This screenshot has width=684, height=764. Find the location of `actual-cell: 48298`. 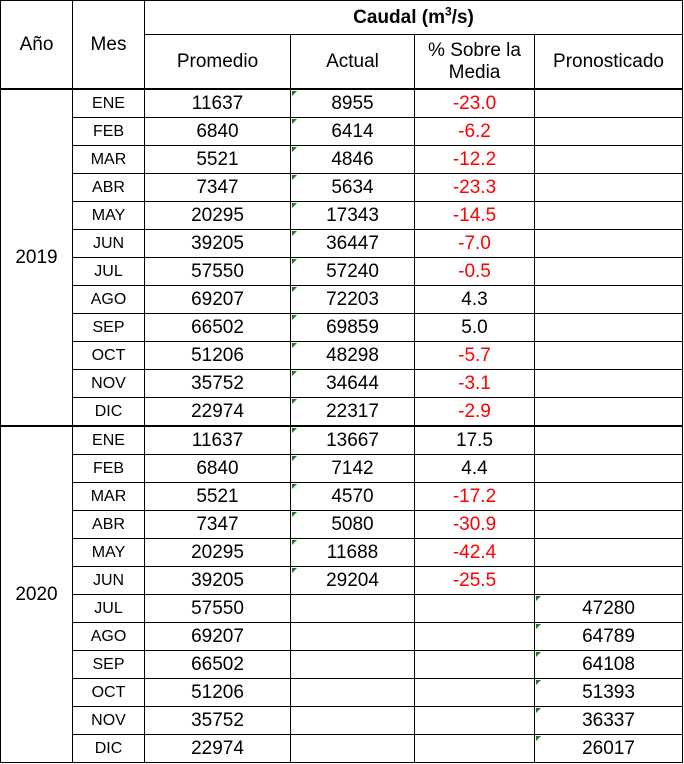

actual-cell: 48298 is located at coordinates (352, 355).